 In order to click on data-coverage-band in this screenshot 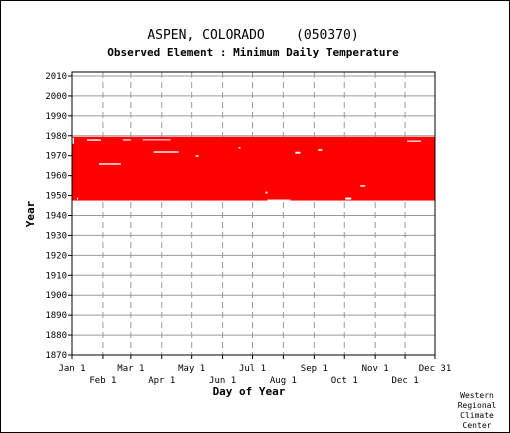, I will do `click(253, 168)`.